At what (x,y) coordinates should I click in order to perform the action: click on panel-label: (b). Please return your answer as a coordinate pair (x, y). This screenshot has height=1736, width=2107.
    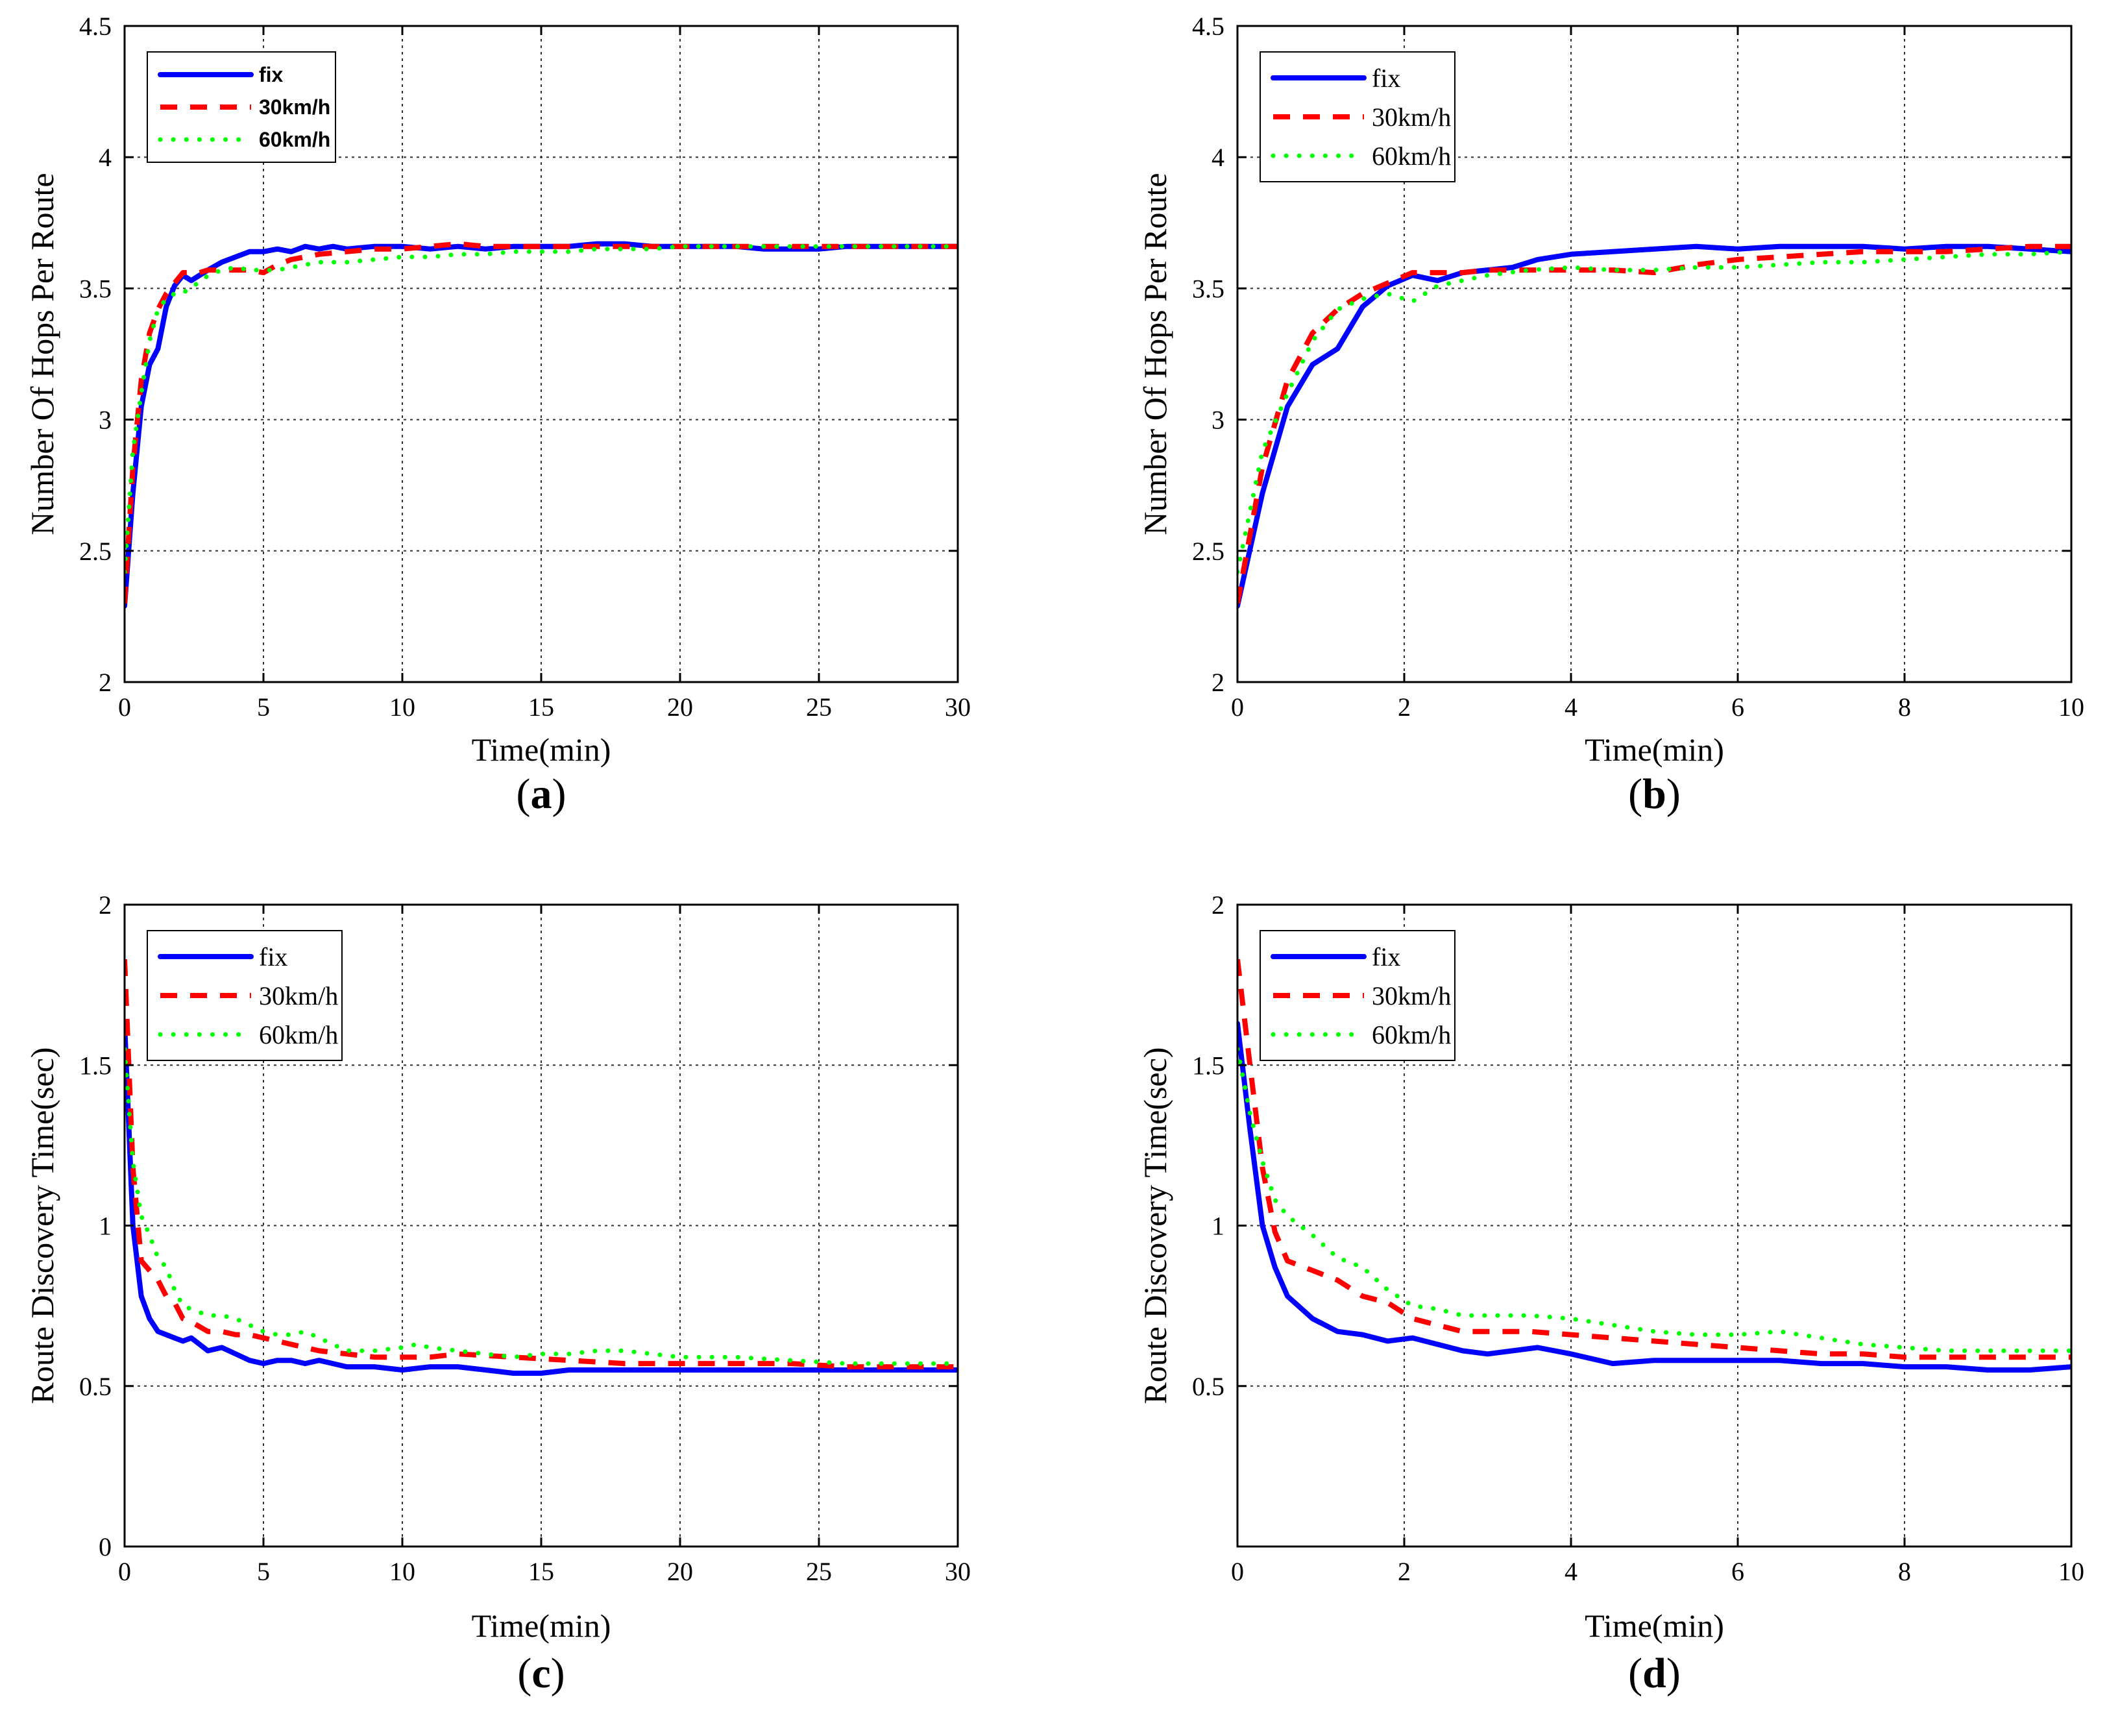
    Looking at the image, I should click on (1654, 794).